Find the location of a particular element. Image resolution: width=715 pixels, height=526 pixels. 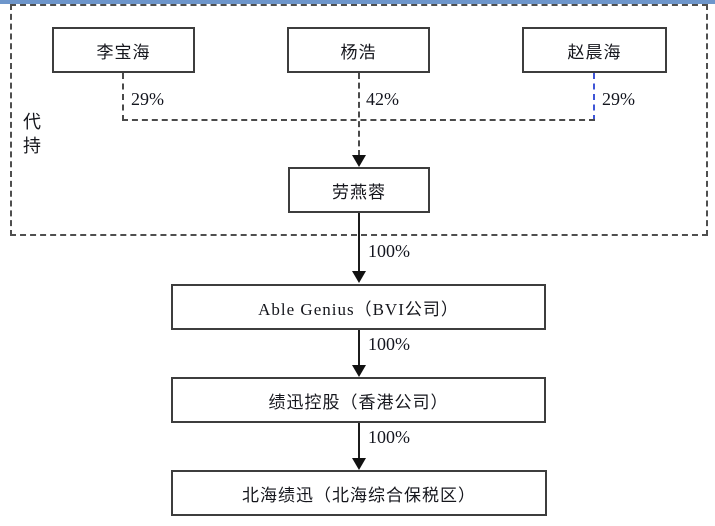

node-shareholder-zhaochenhai: 赵晨海 is located at coordinates (594, 50).